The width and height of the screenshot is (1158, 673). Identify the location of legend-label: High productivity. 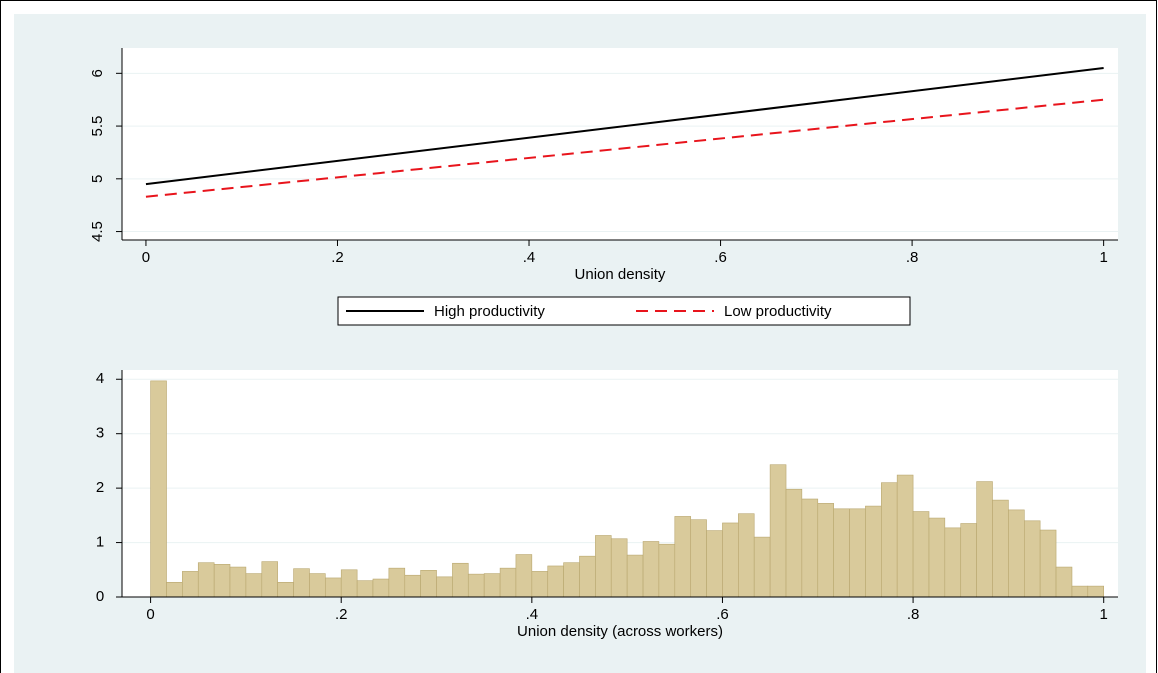
(489, 311).